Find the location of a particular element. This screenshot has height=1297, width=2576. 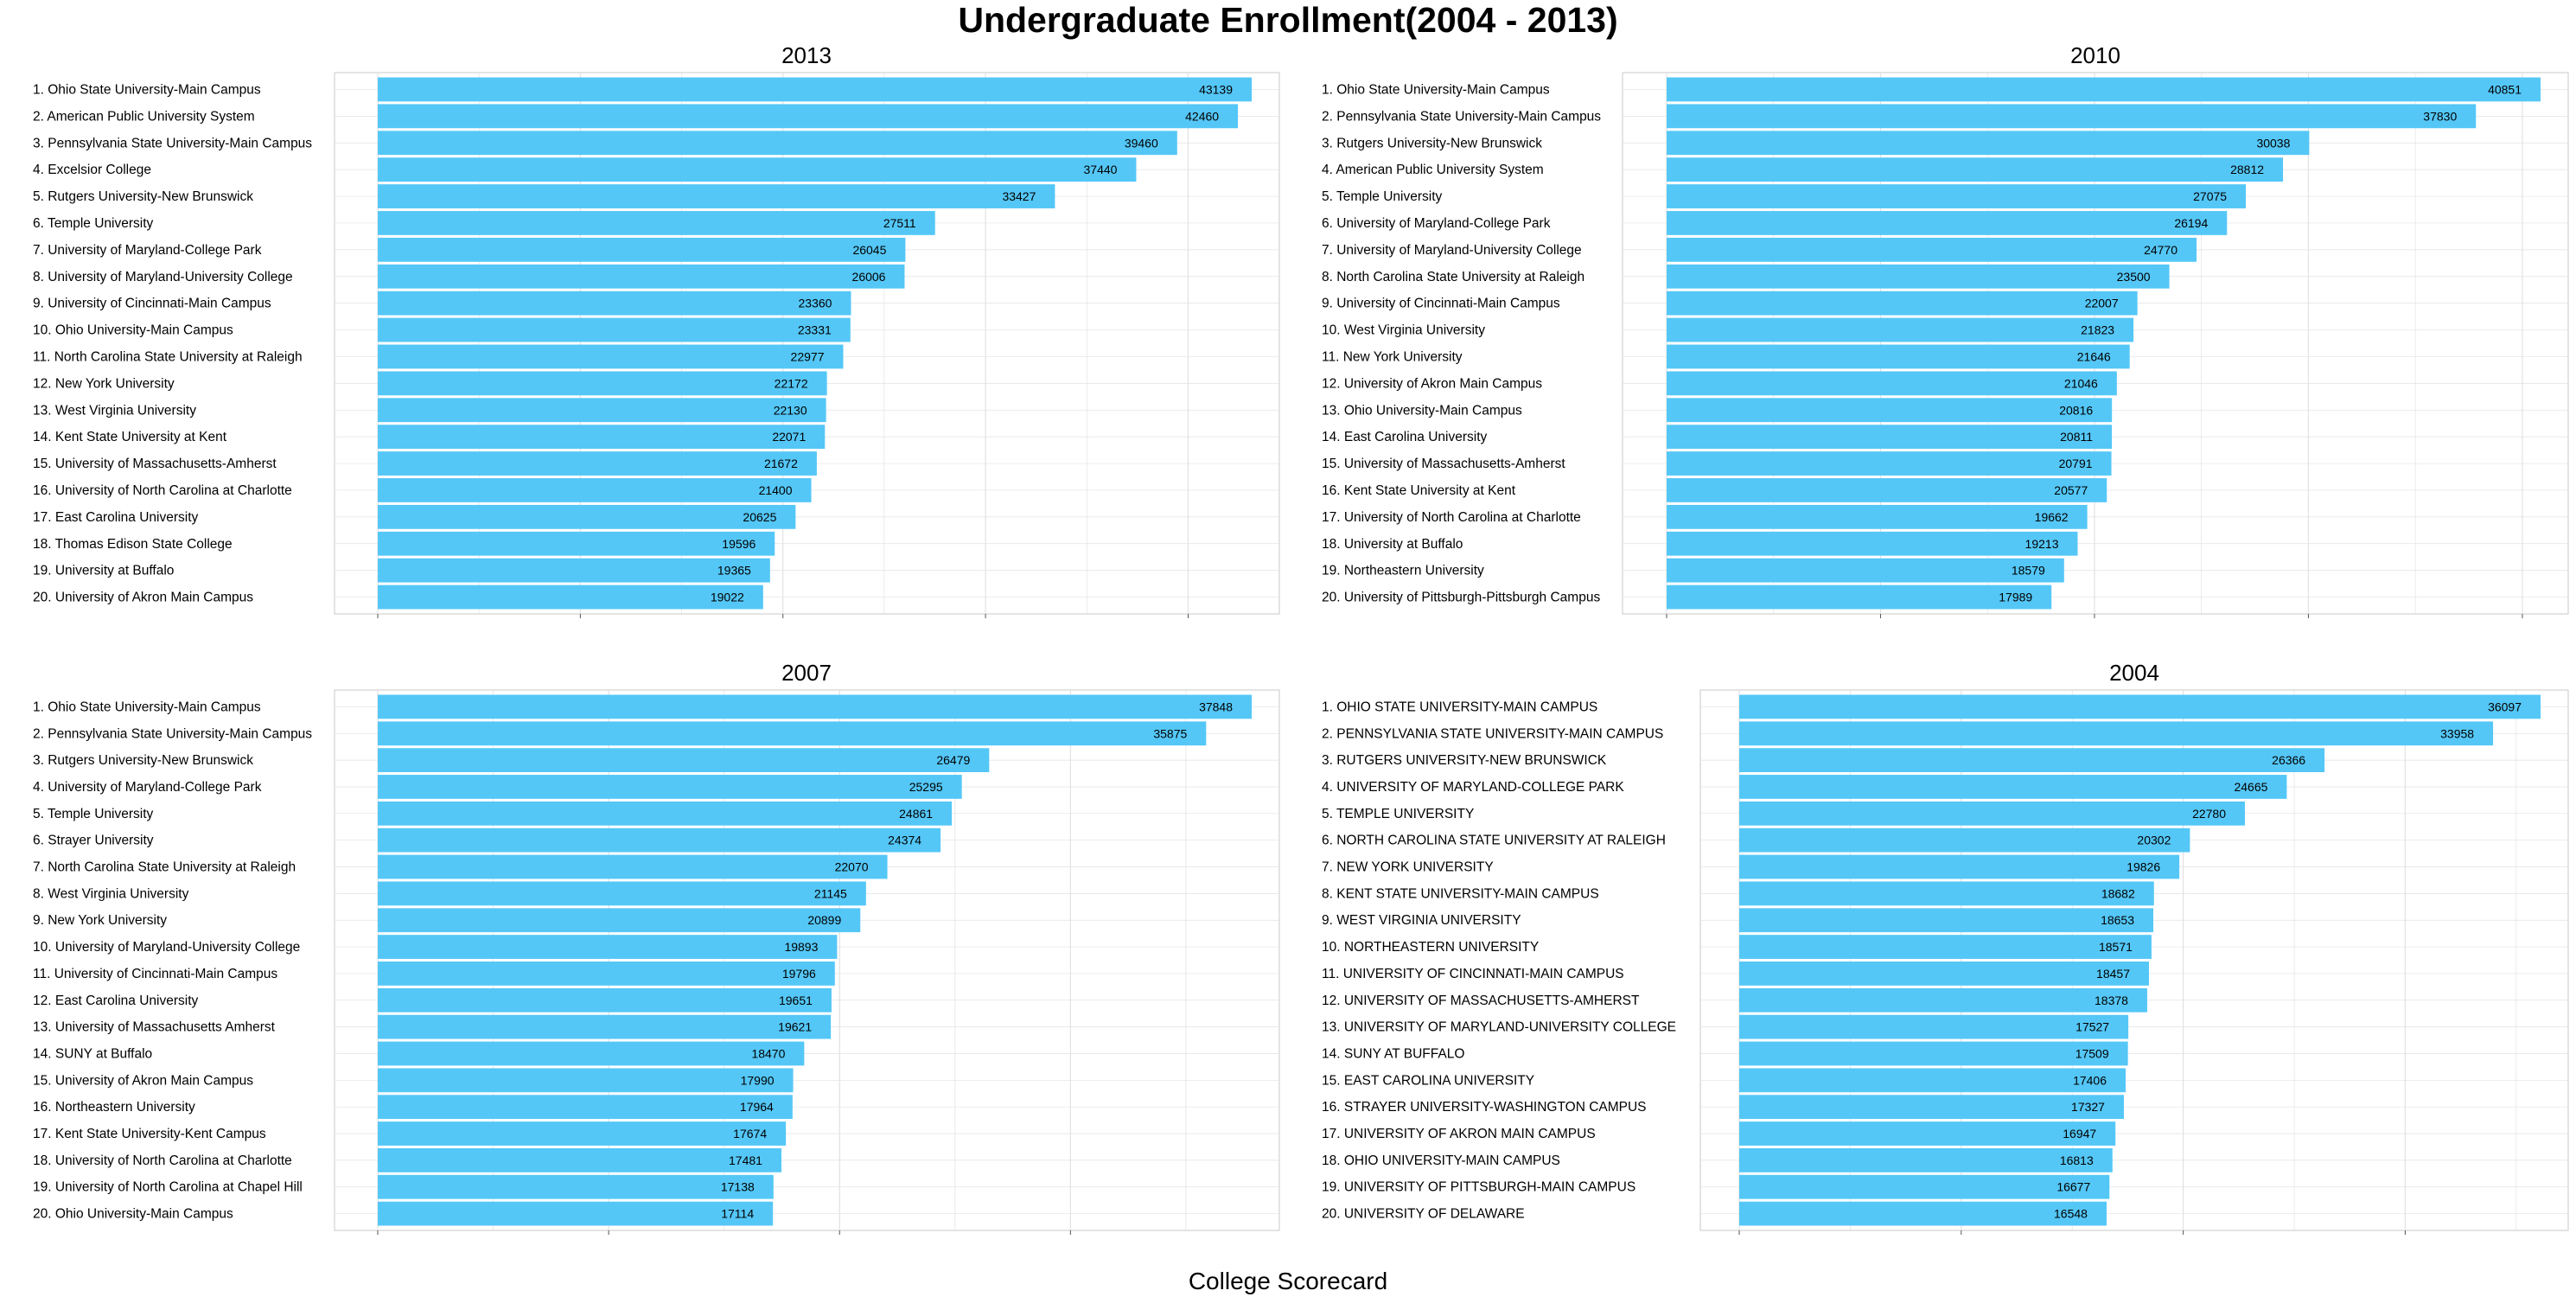

category-label: 6. University of Maryland-College Park is located at coordinates (1436, 223).